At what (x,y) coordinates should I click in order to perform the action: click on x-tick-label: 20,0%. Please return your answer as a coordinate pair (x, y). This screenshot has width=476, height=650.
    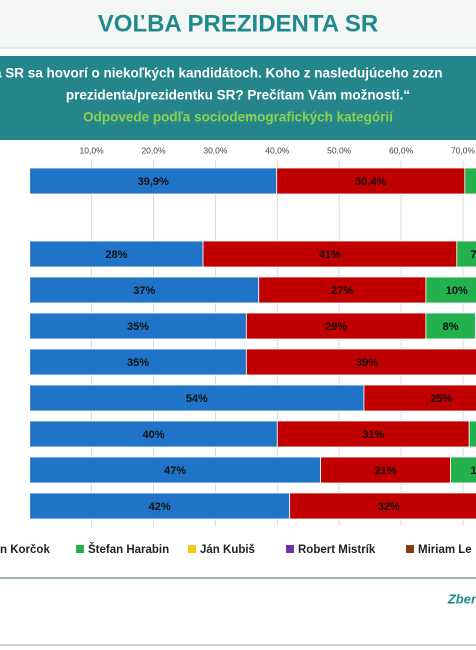
    Looking at the image, I should click on (153, 150).